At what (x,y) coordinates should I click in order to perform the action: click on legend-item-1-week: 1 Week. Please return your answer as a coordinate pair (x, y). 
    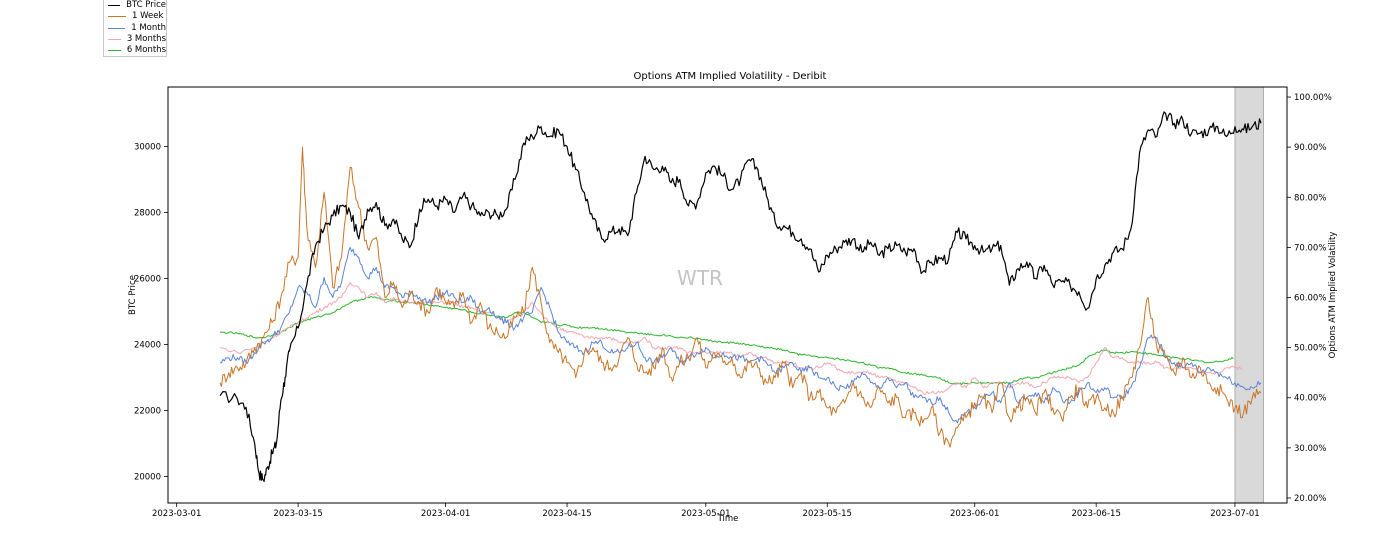
    Looking at the image, I should click on (137, 16).